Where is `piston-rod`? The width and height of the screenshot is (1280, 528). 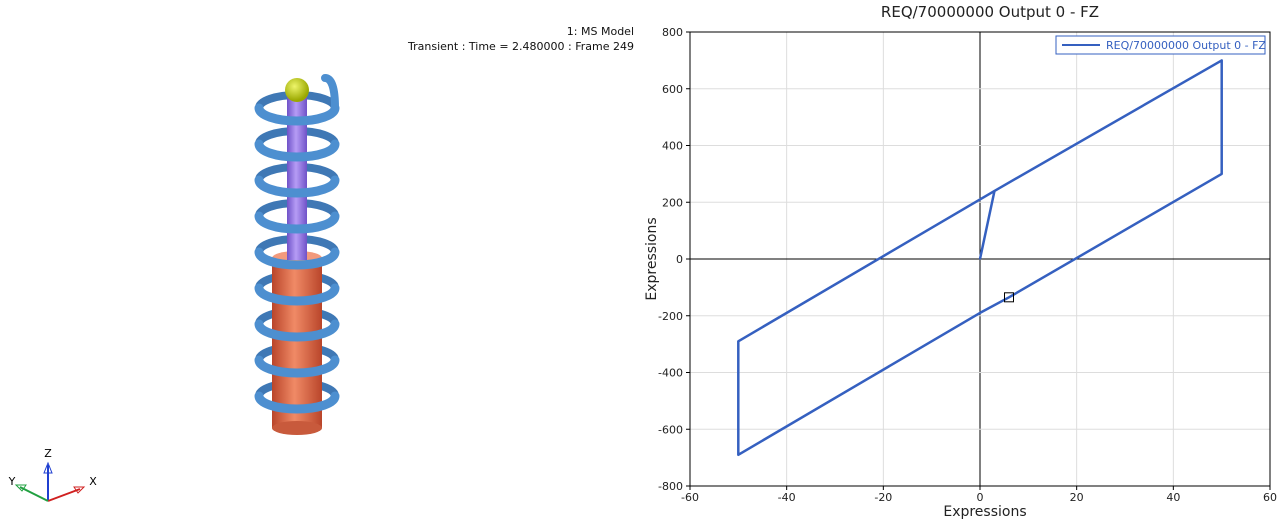
piston-rod is located at coordinates (297, 176).